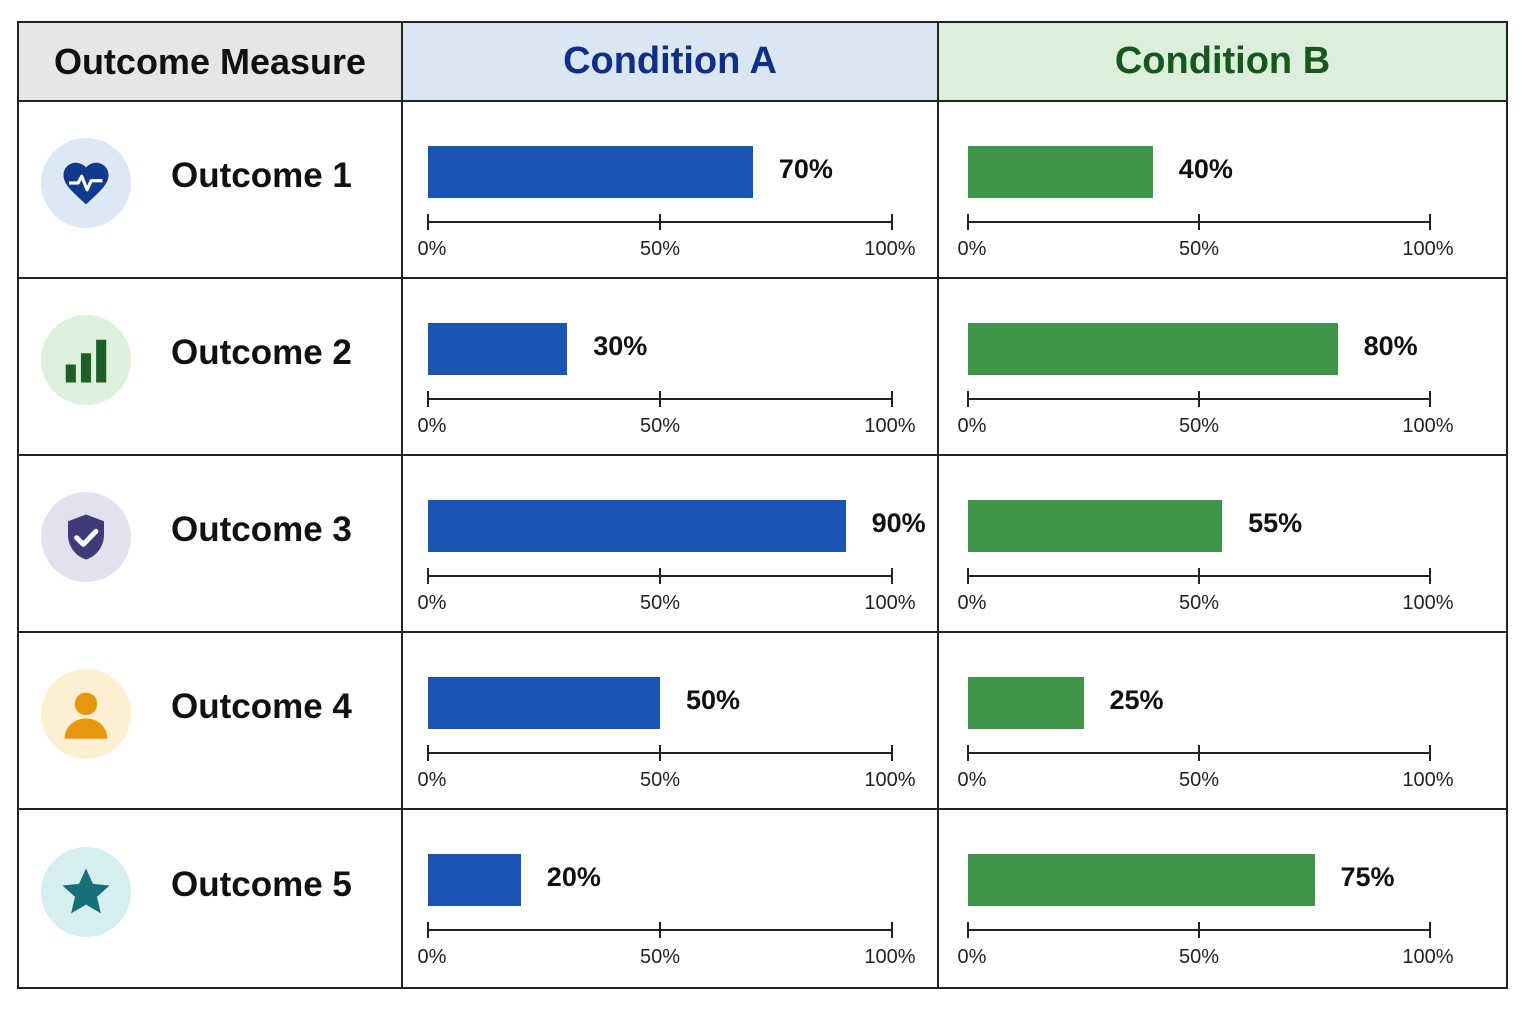  I want to click on outcome-measure-cell: Outcome 3, so click(211, 544).